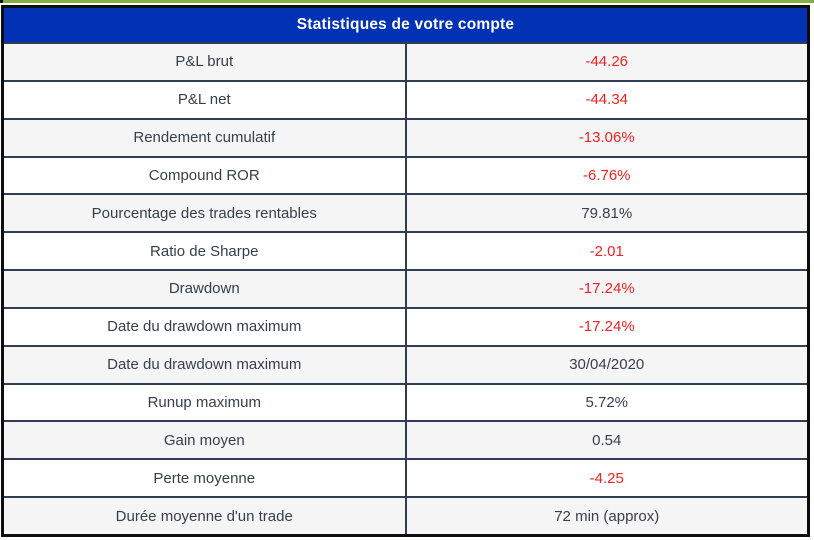 The image size is (814, 540). I want to click on table-title: Statistiques de votre compte, so click(405, 25).